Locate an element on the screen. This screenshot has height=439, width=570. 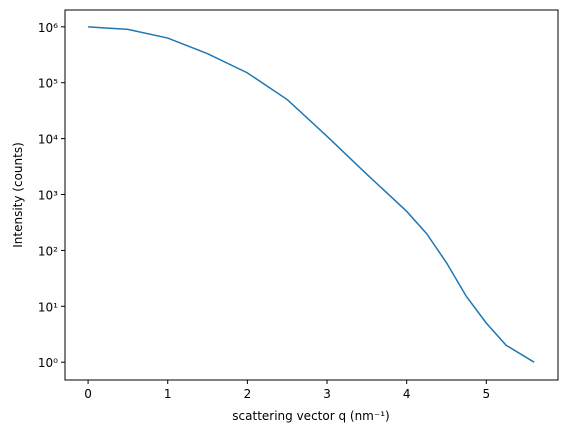
x-tick-label: 2 is located at coordinates (248, 394).